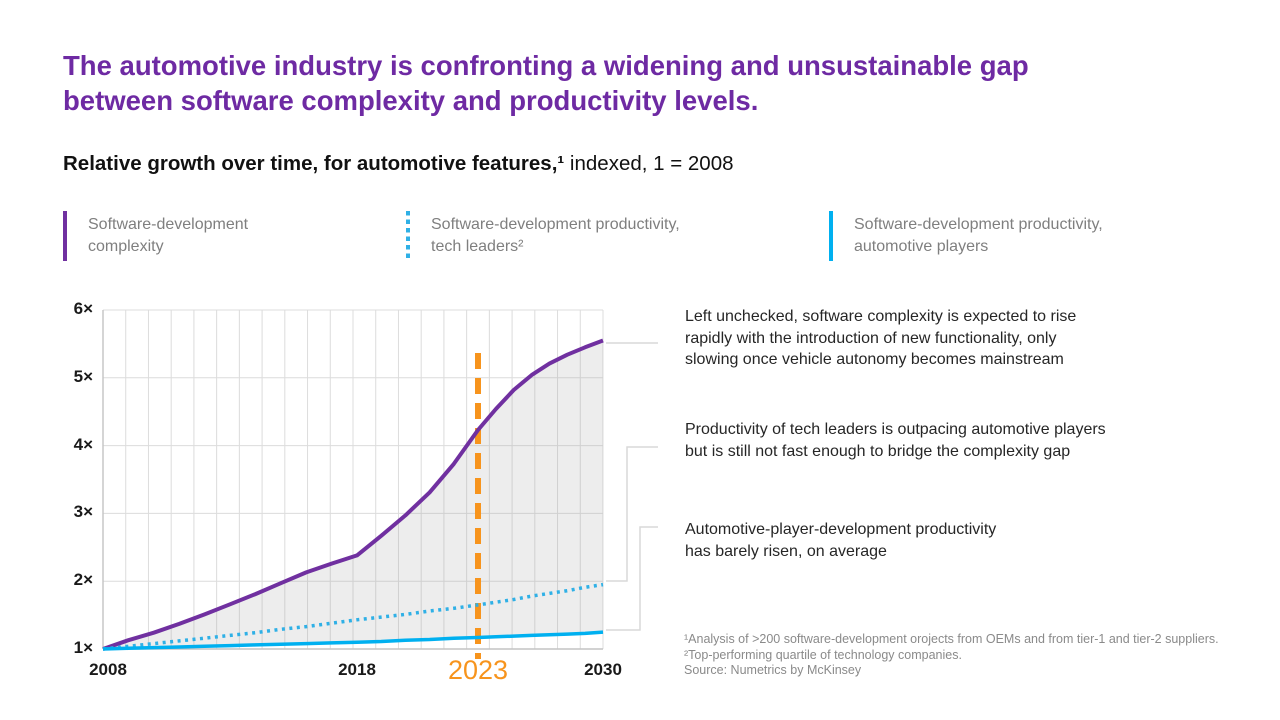 The height and width of the screenshot is (720, 1280). I want to click on legend-item-complexity: Software-development complexity, so click(155, 236).